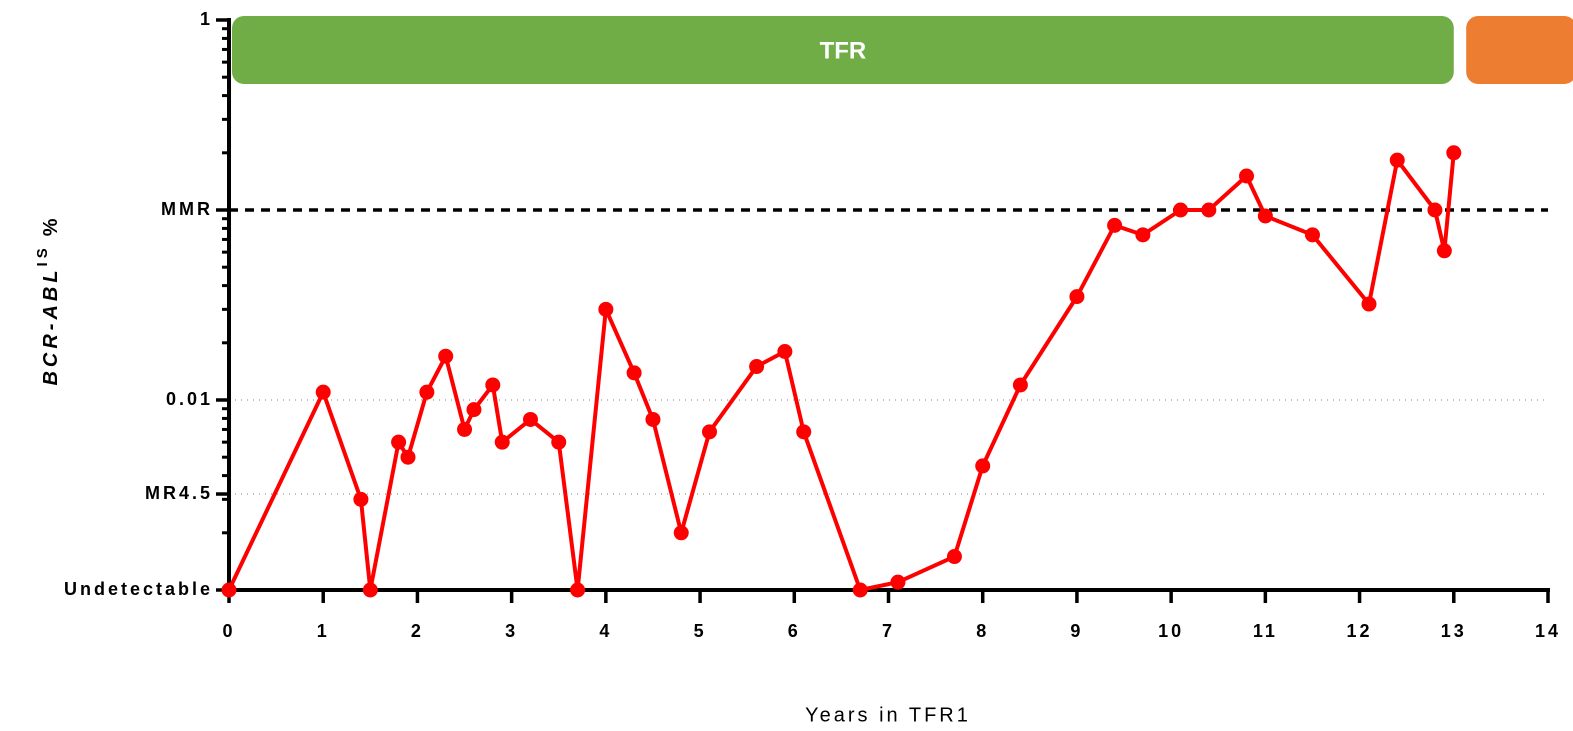 The height and width of the screenshot is (731, 1573). Describe the element at coordinates (187, 209) in the screenshot. I see `y-tick-label: MMR` at that location.